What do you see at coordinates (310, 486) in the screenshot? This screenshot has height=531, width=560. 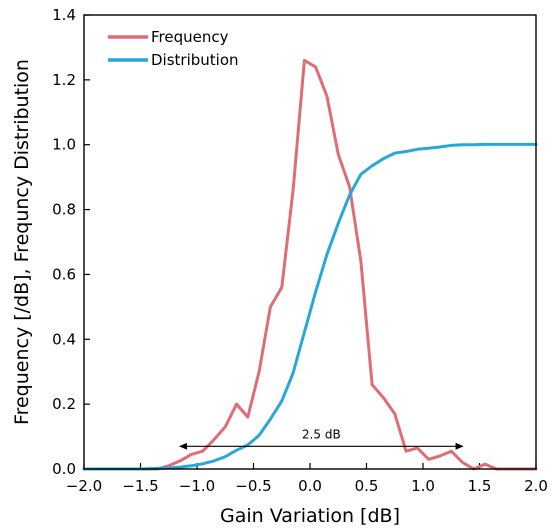 I see `x-tick-label-0-0: 0.0` at bounding box center [310, 486].